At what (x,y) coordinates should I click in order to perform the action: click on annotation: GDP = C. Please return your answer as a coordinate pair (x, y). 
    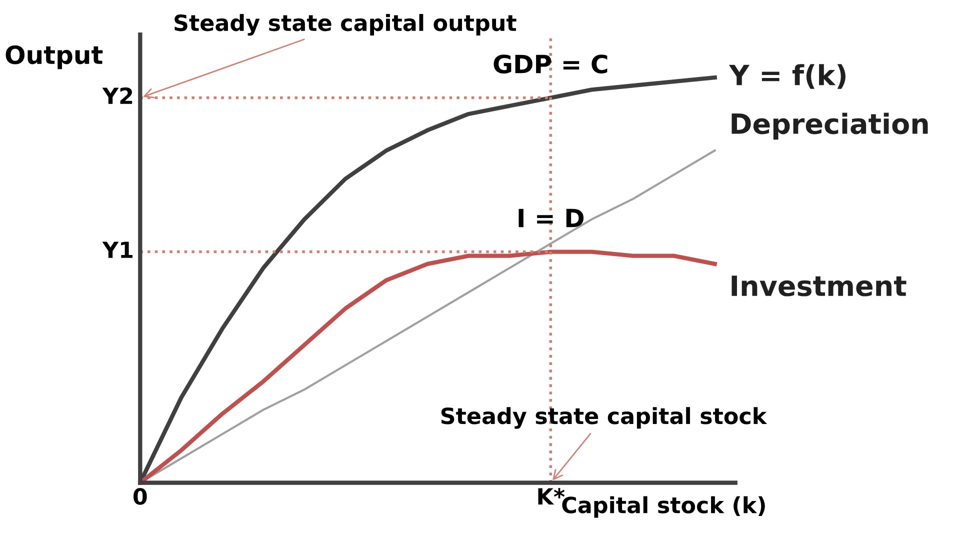
    Looking at the image, I should click on (551, 64).